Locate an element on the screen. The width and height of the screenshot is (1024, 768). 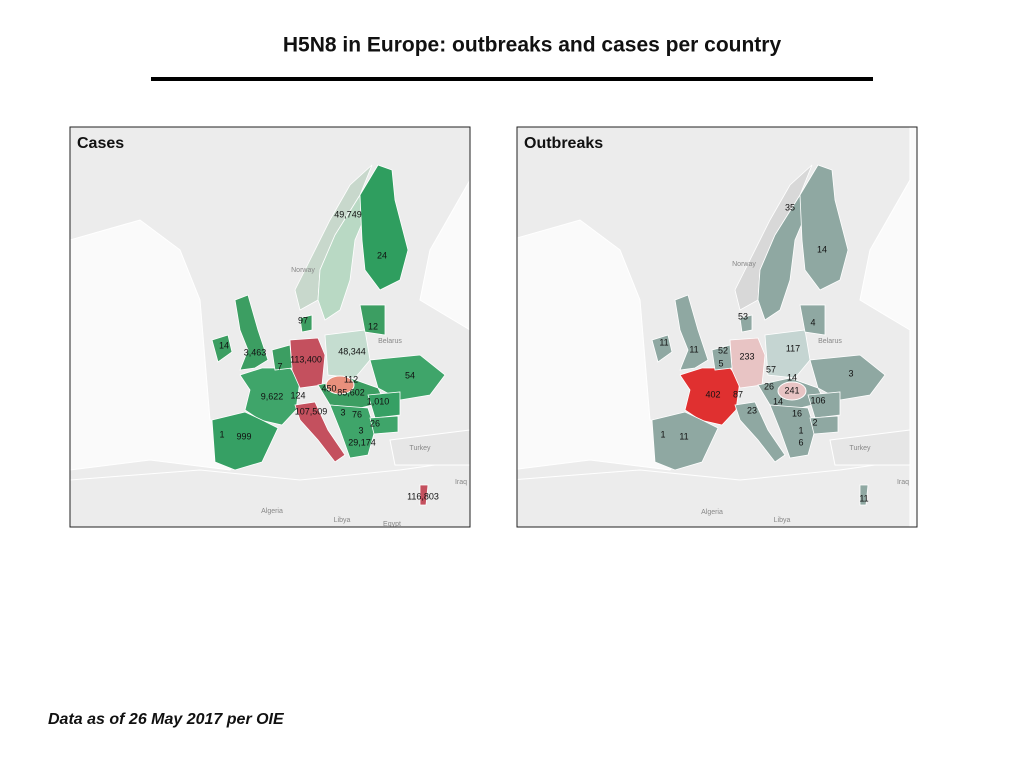
country-value: 24 is located at coordinates (382, 255).